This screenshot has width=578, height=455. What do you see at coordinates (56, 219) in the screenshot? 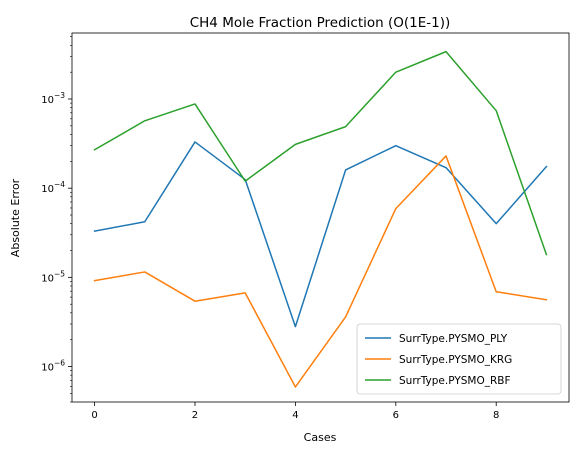
I see `y-axis-ticks: 10⁻⁶ 10⁻⁵ 10⁻⁴ 10⁻³` at bounding box center [56, 219].